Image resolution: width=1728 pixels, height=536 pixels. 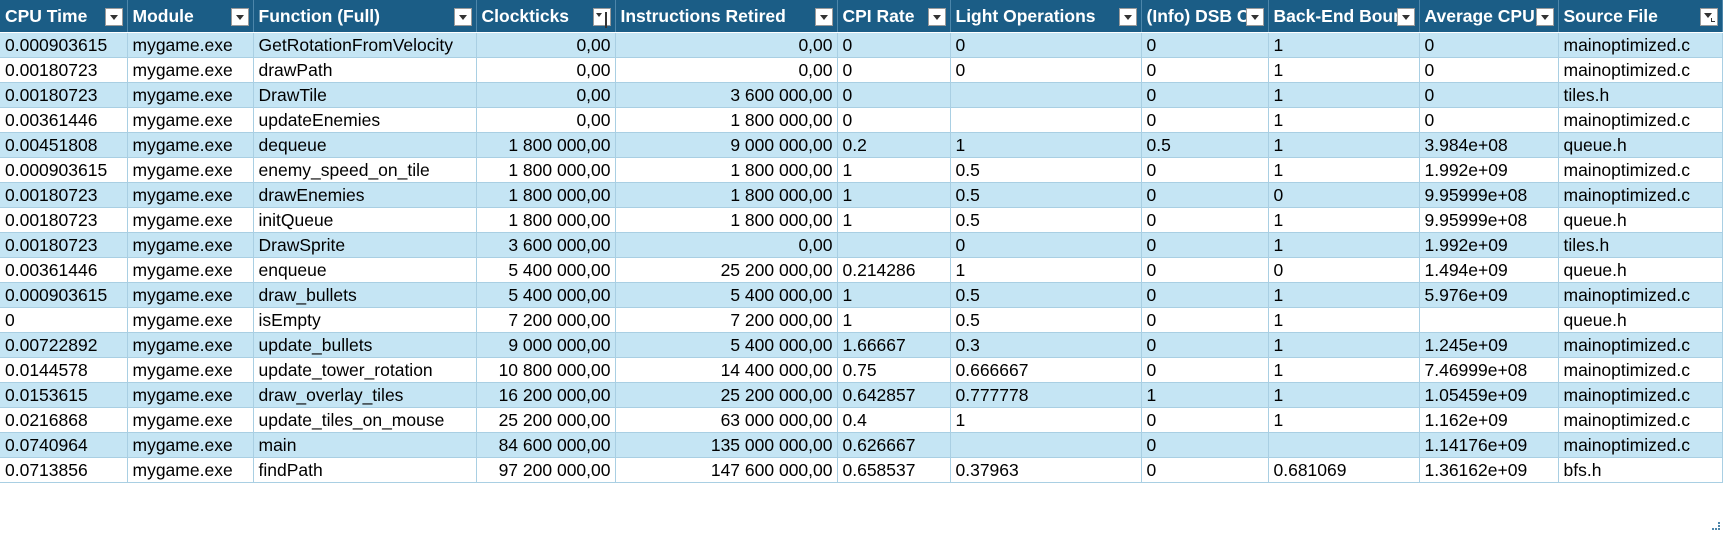 I want to click on cell-function-full: dequeue, so click(x=365, y=145).